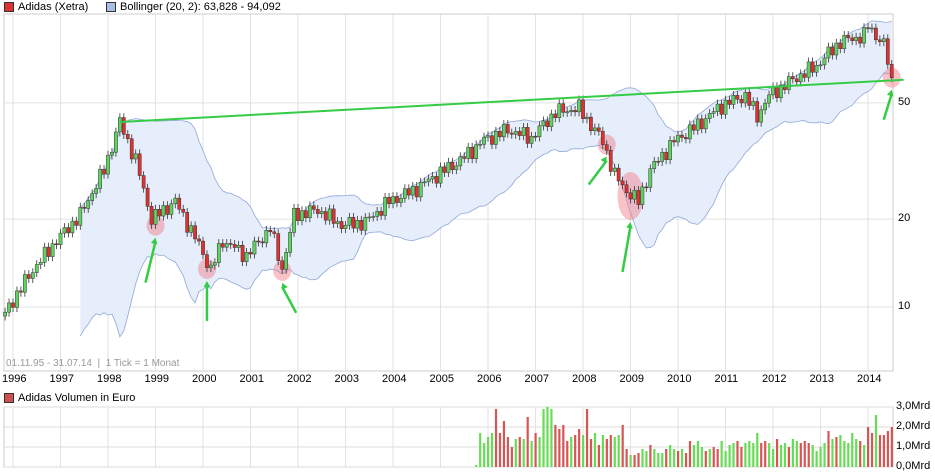  What do you see at coordinates (111, 7) in the screenshot?
I see `legend-bollinger-swatch` at bounding box center [111, 7].